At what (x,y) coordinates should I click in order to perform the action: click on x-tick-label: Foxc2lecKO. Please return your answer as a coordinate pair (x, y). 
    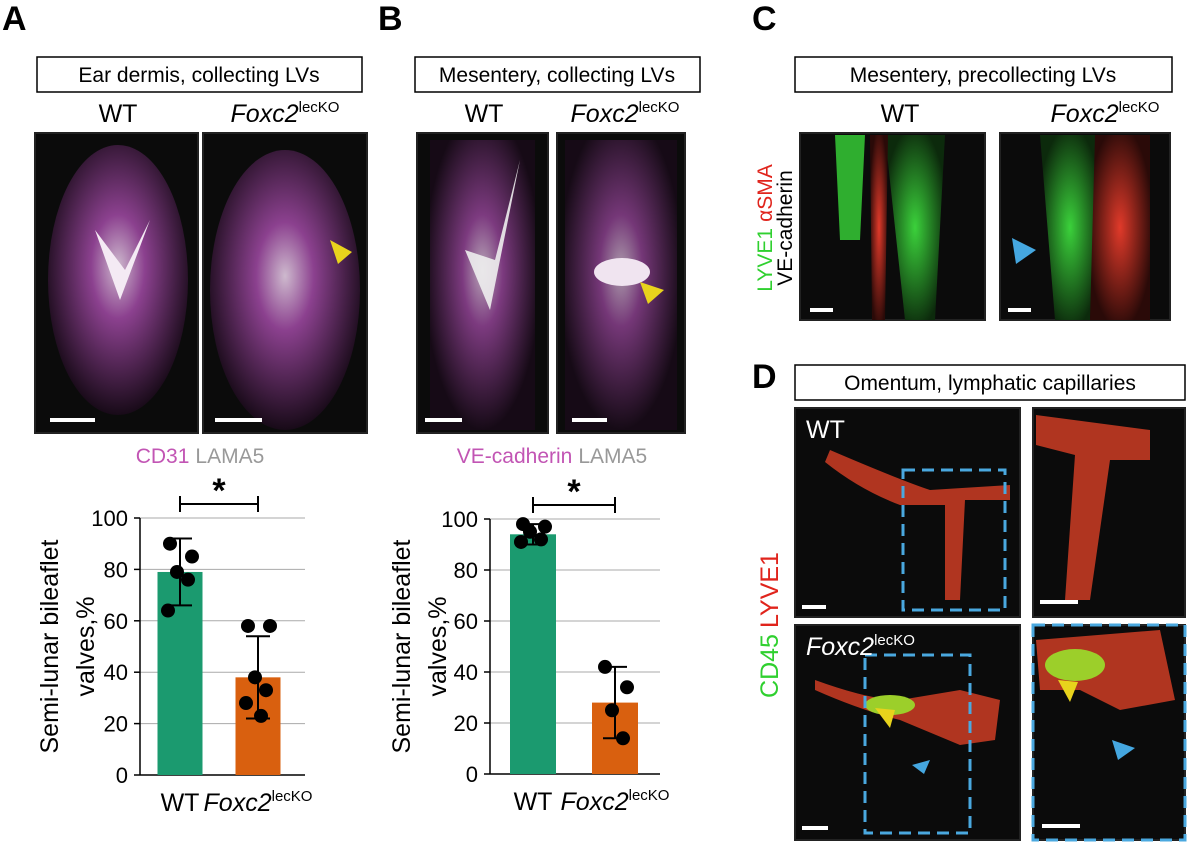
    Looking at the image, I should click on (615, 801).